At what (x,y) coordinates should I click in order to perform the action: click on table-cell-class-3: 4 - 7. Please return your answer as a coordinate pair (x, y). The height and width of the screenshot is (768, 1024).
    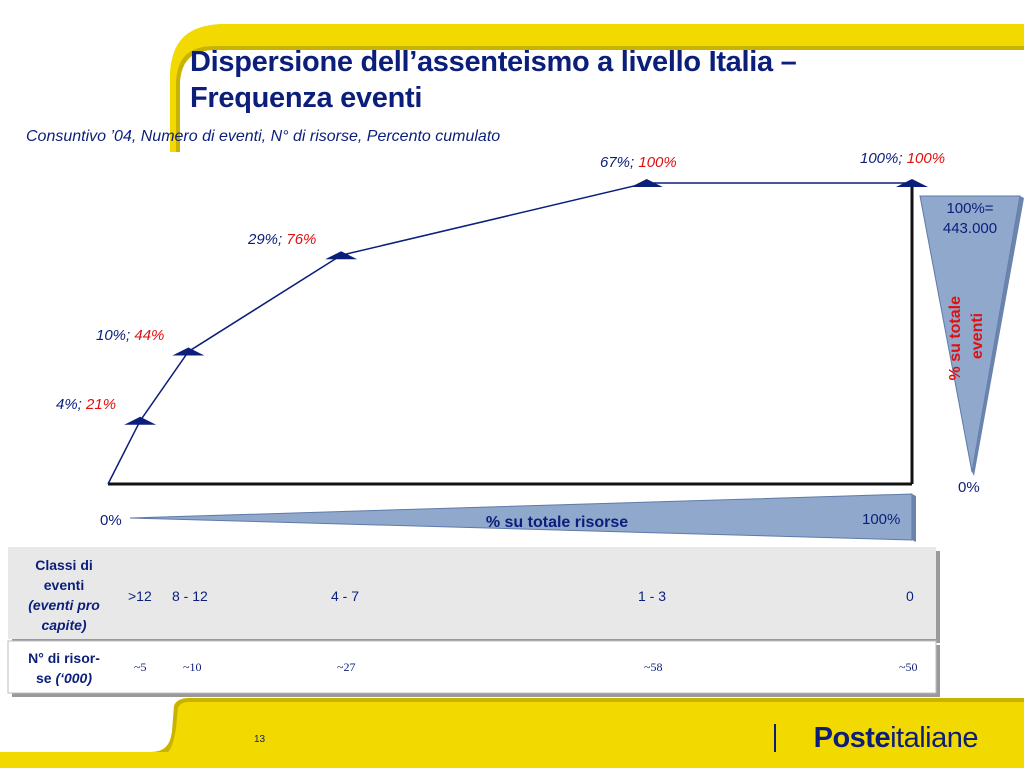
    Looking at the image, I should click on (345, 596).